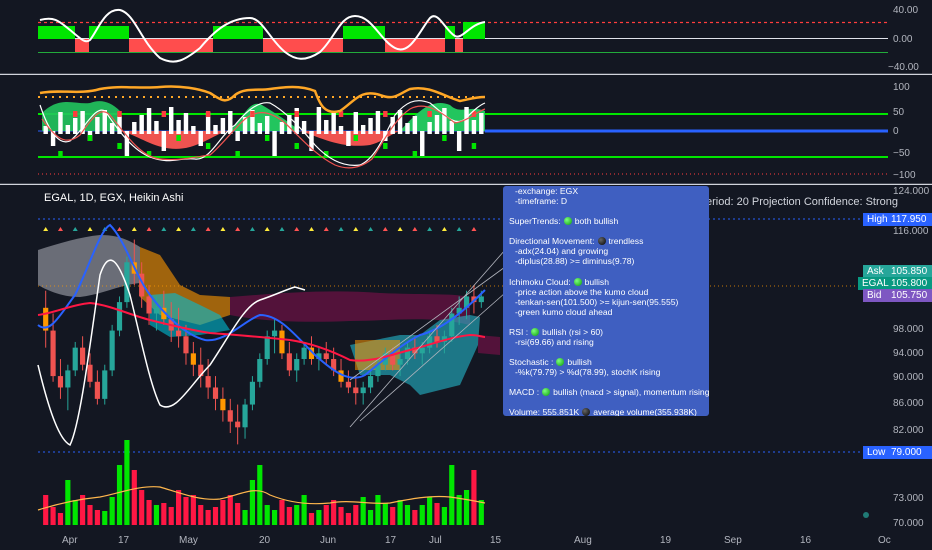  I want to click on price-axis-70: 70.000, so click(908, 523).